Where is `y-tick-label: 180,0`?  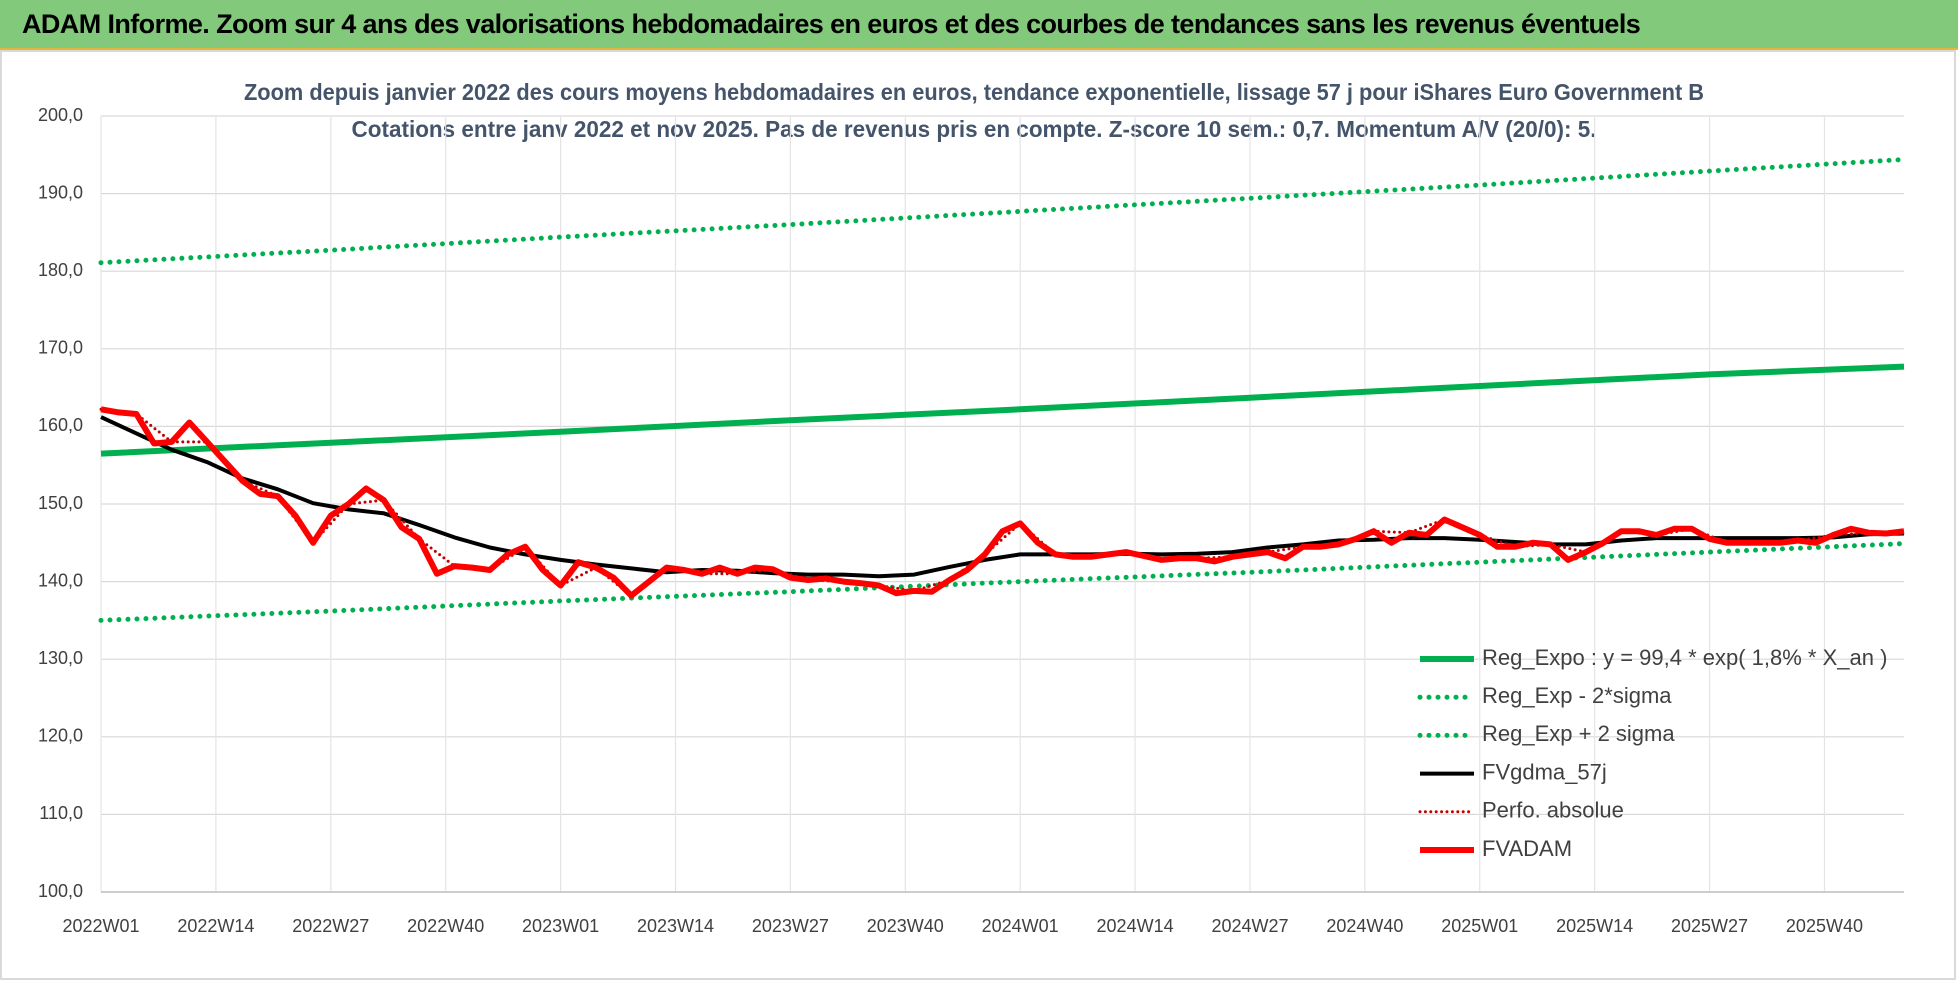
y-tick-label: 180,0 is located at coordinates (60, 270).